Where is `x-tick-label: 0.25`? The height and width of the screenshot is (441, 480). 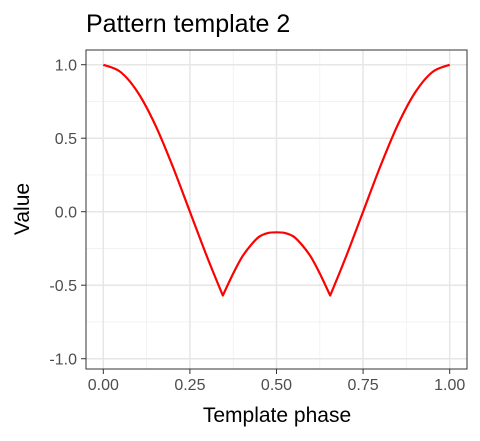
x-tick-label: 0.25 is located at coordinates (189, 385).